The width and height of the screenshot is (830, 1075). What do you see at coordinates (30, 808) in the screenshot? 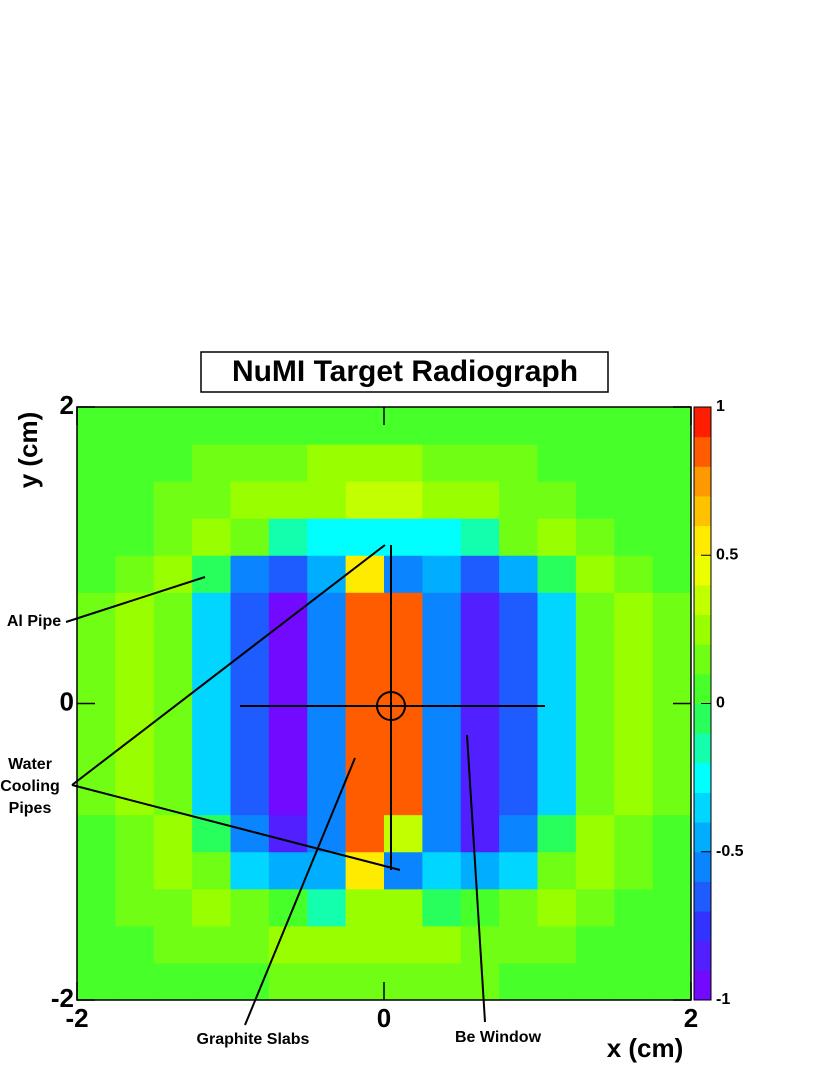
I see `annotation: Pipes` at bounding box center [30, 808].